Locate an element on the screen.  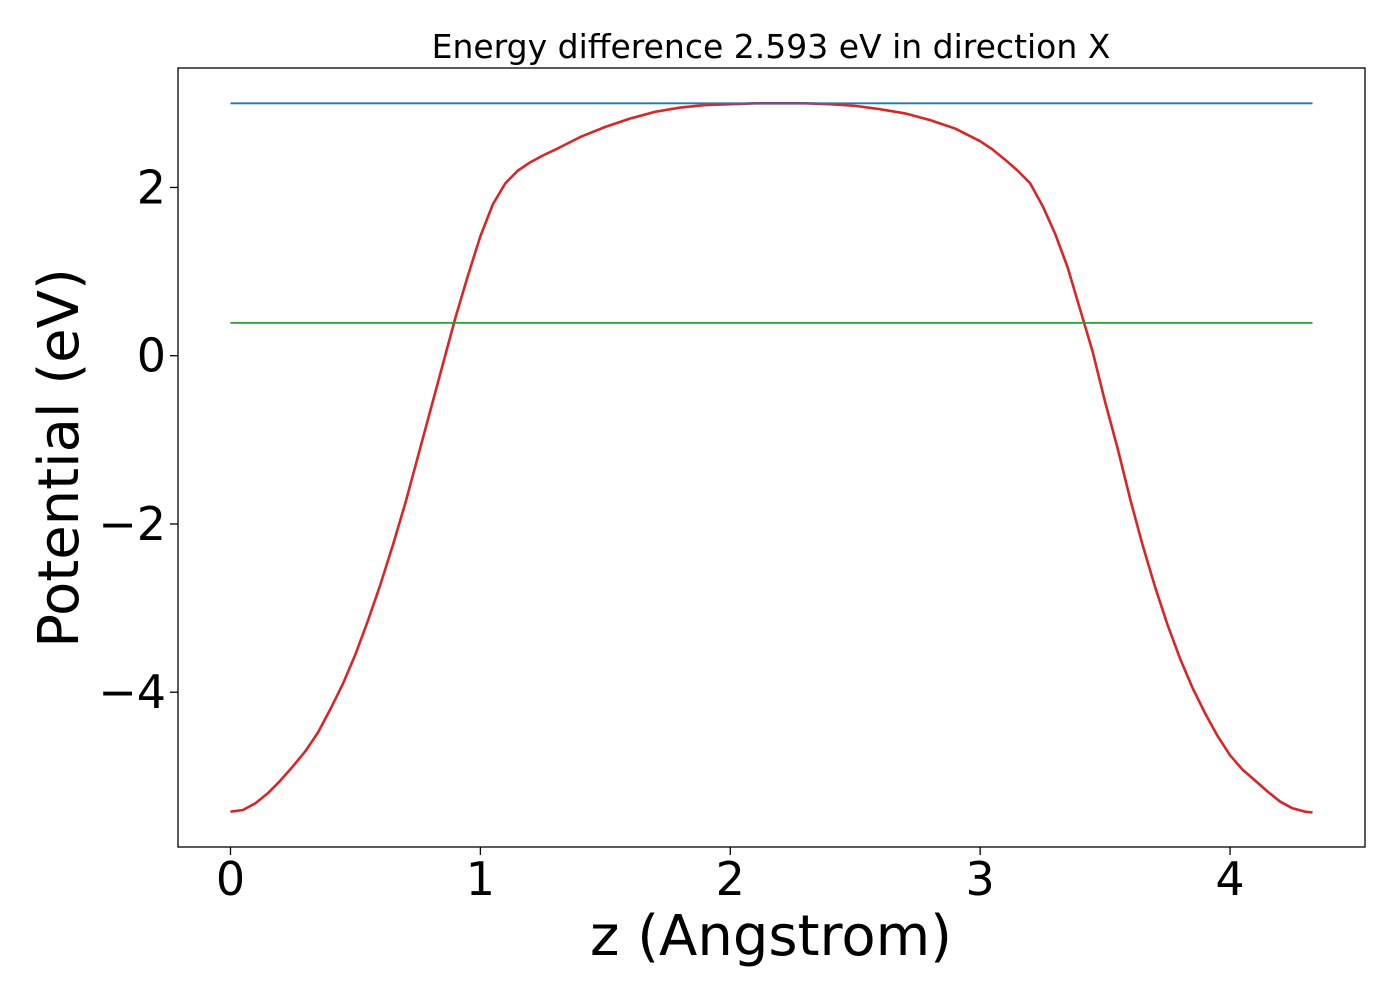
x-tick-label: 0 is located at coordinates (230, 879).